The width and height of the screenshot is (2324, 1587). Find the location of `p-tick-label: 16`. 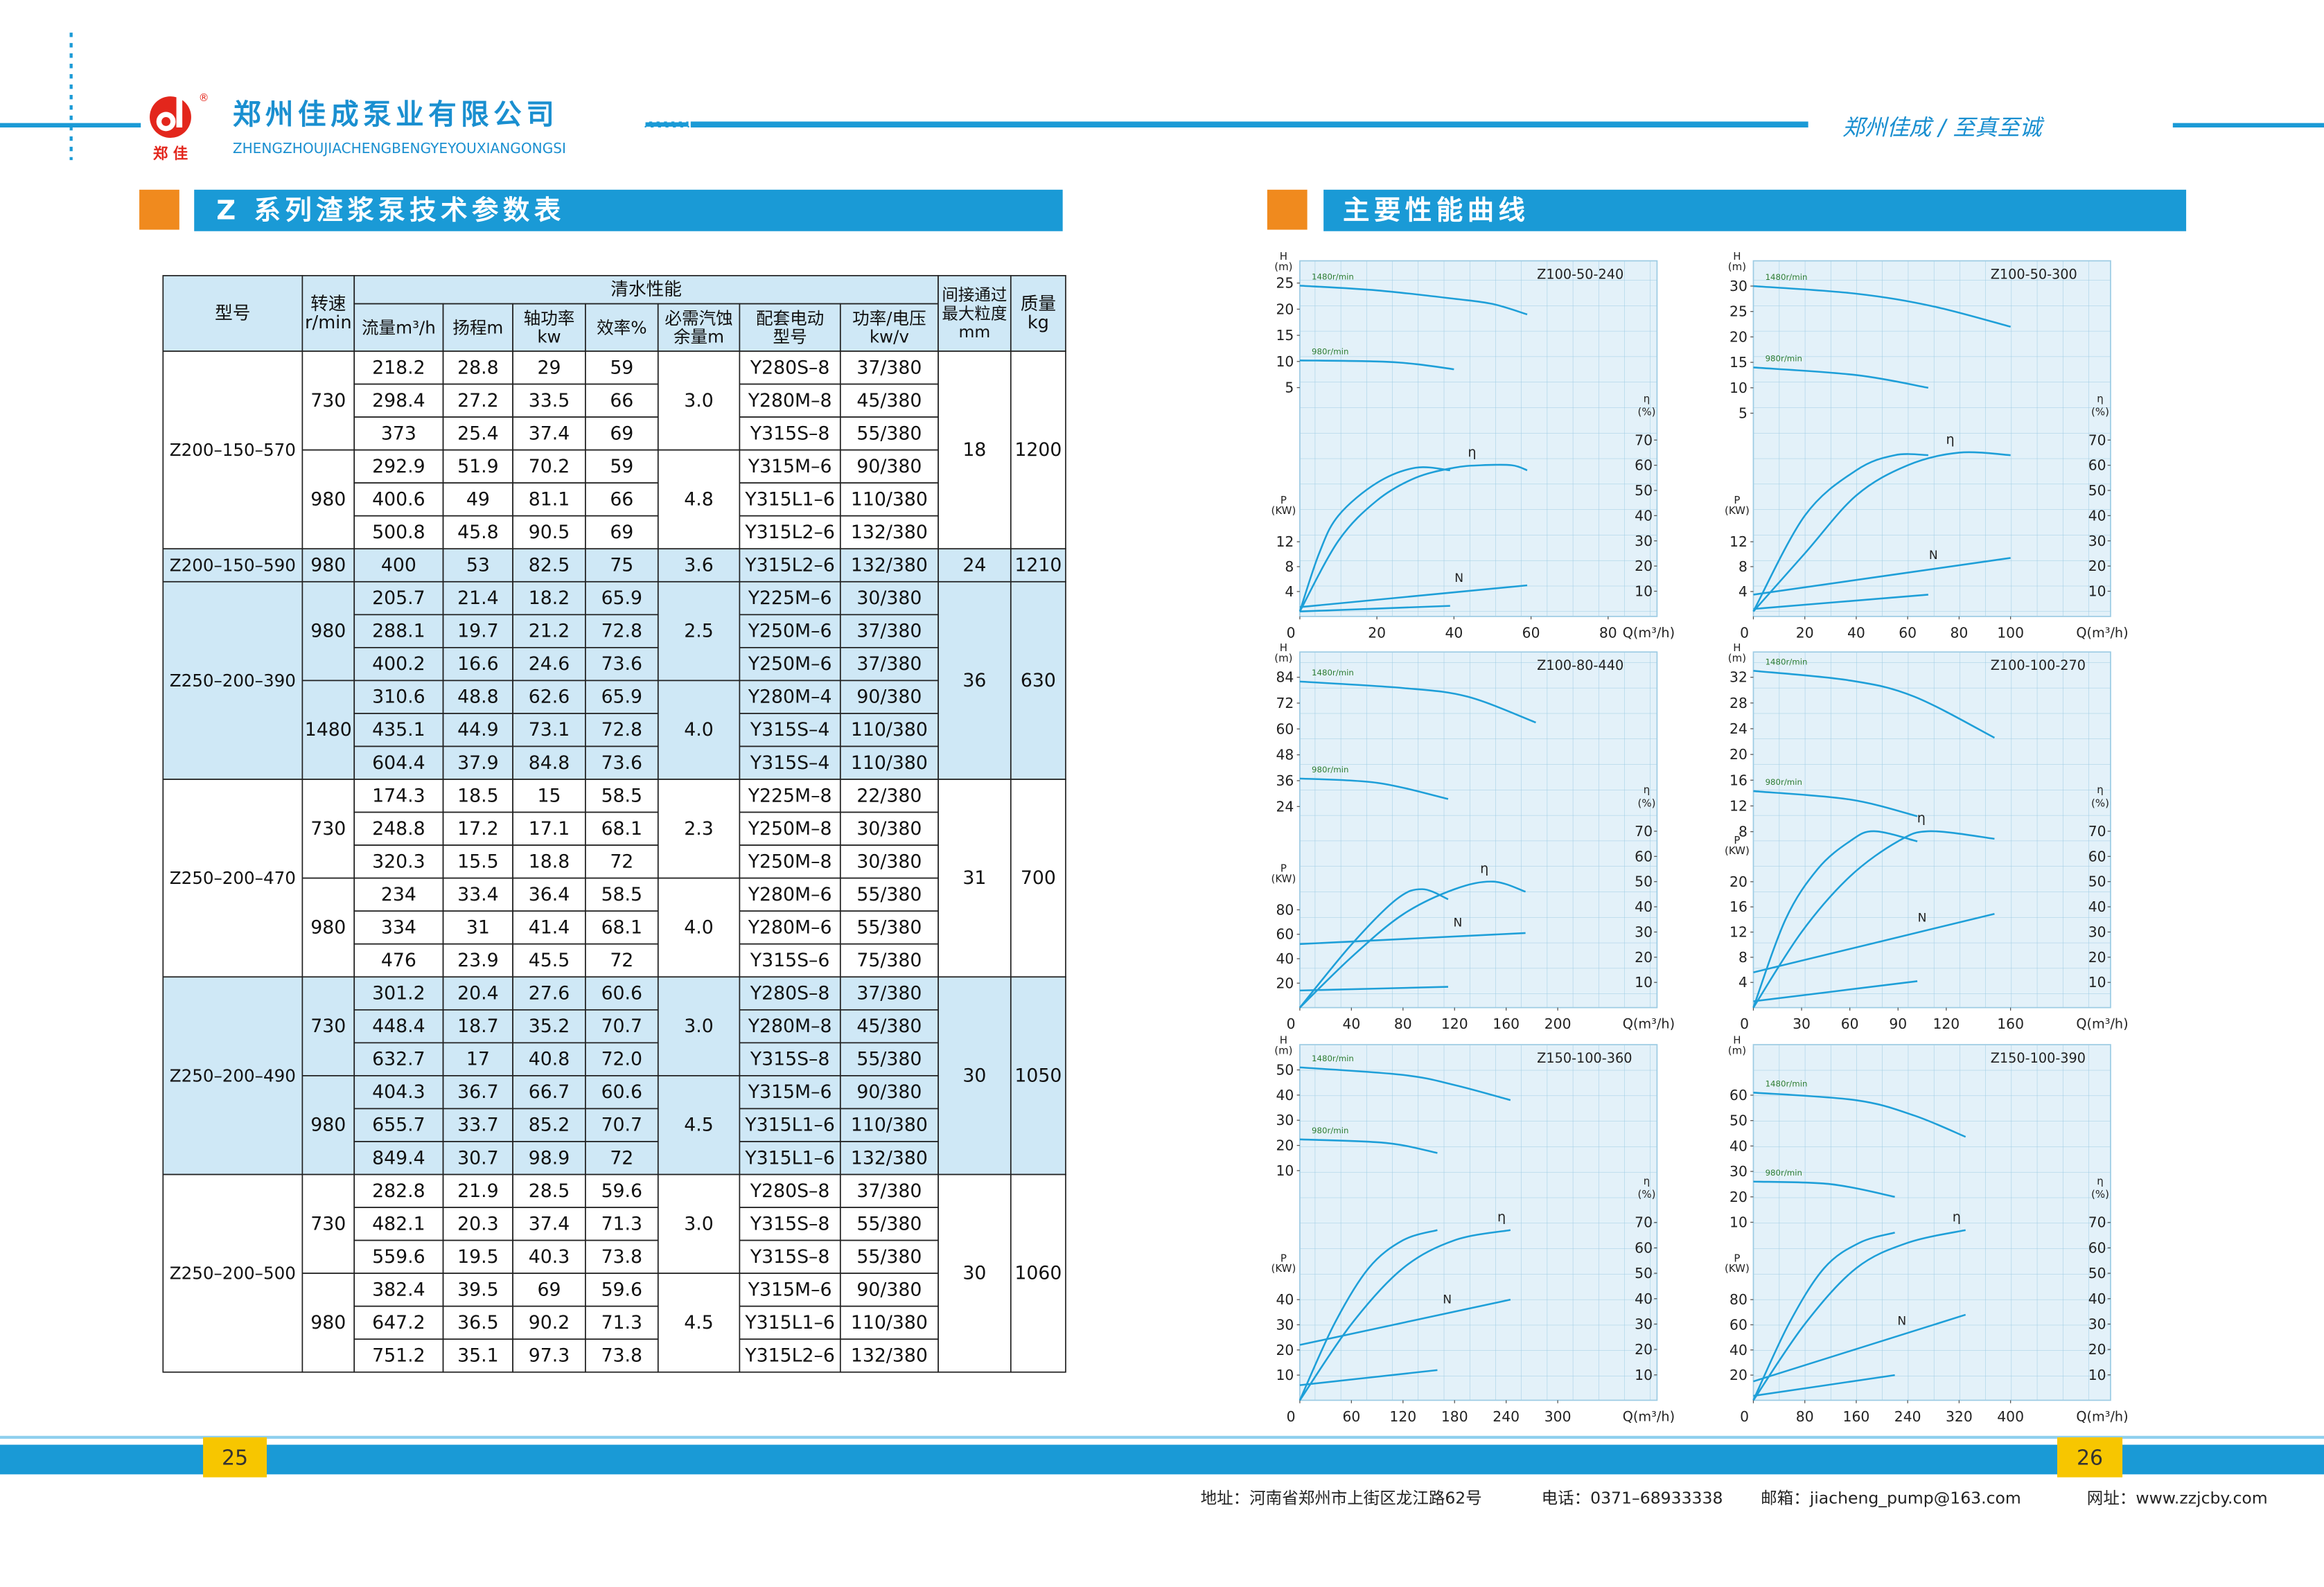

p-tick-label: 16 is located at coordinates (1738, 907).